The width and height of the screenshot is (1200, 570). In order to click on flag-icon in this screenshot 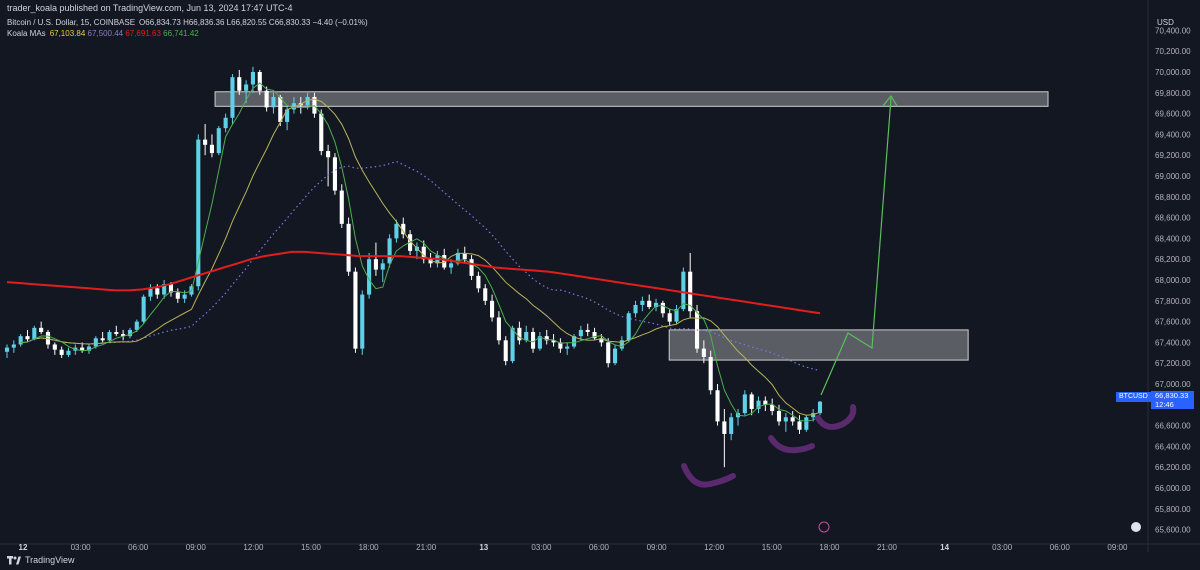, I will do `click(1136, 527)`.